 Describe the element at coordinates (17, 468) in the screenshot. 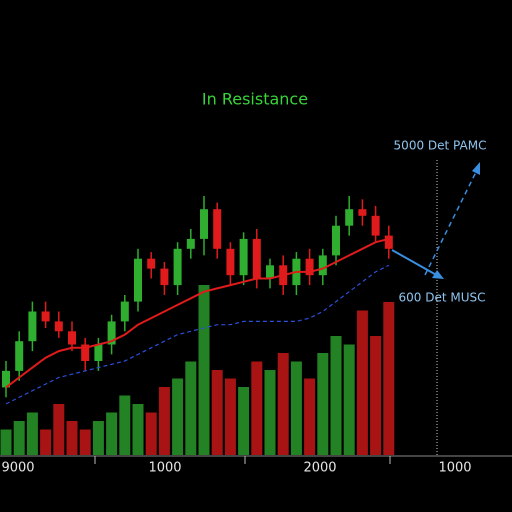

I see `x-label: 9000` at that location.